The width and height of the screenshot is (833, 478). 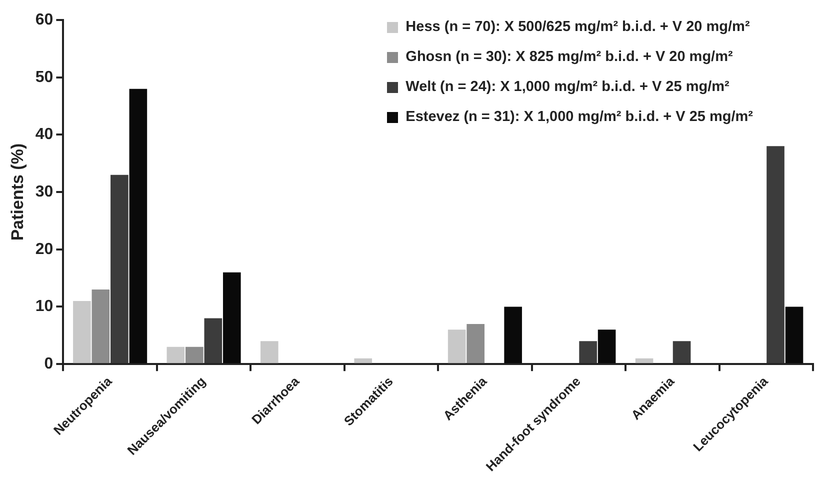 What do you see at coordinates (44, 307) in the screenshot?
I see `y-tick-label: 10` at bounding box center [44, 307].